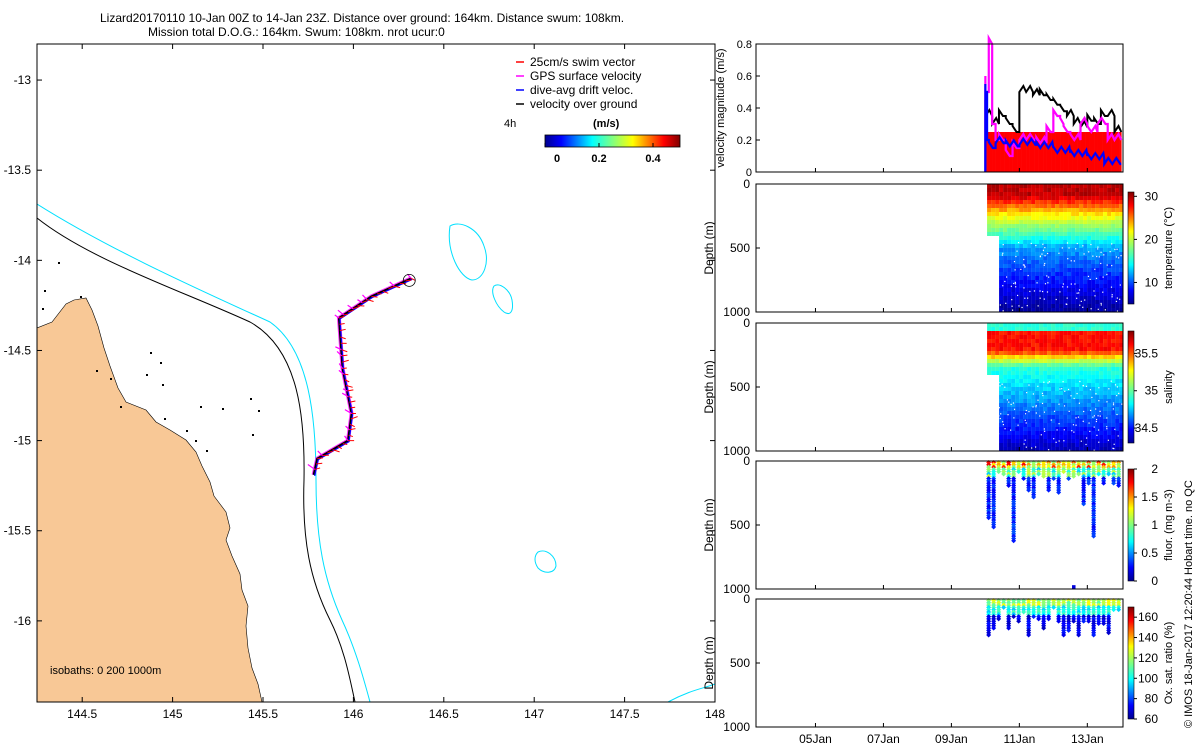 The height and width of the screenshot is (750, 1200). What do you see at coordinates (345, 314) in the screenshot?
I see `swim-vector-arrow` at bounding box center [345, 314].